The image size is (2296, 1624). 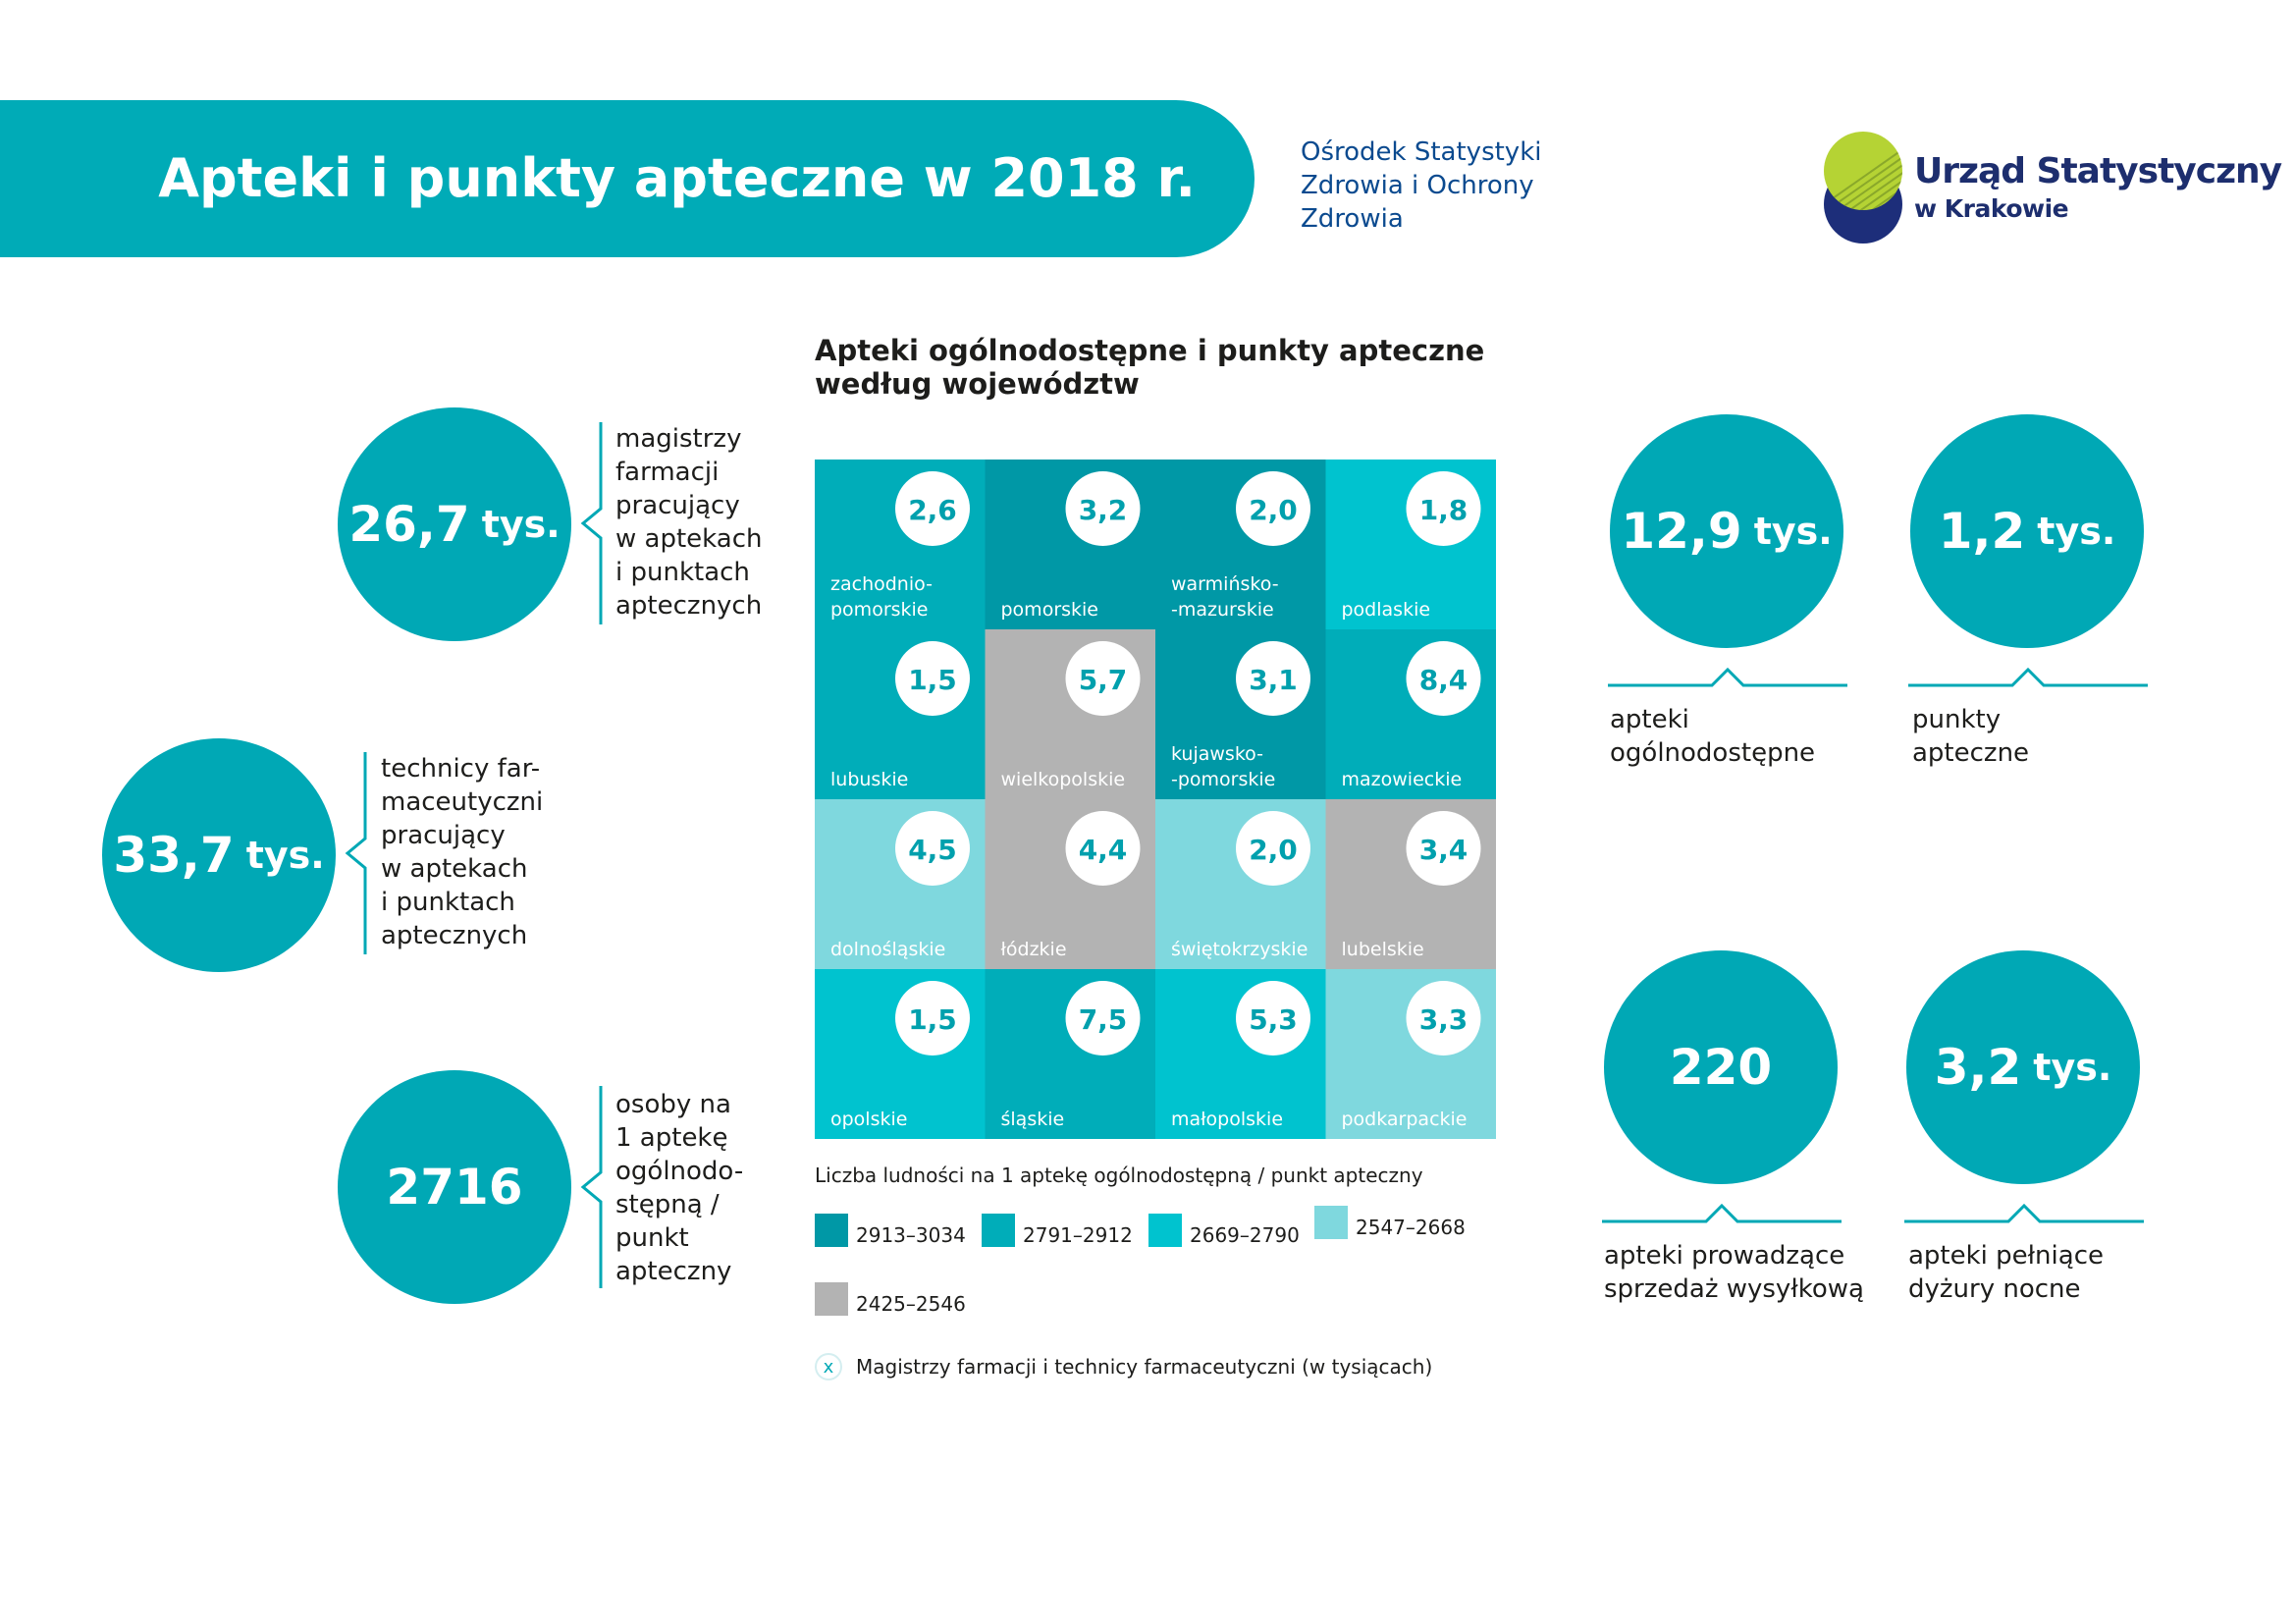 I want to click on value-label: 7,5, so click(x=1103, y=1019).